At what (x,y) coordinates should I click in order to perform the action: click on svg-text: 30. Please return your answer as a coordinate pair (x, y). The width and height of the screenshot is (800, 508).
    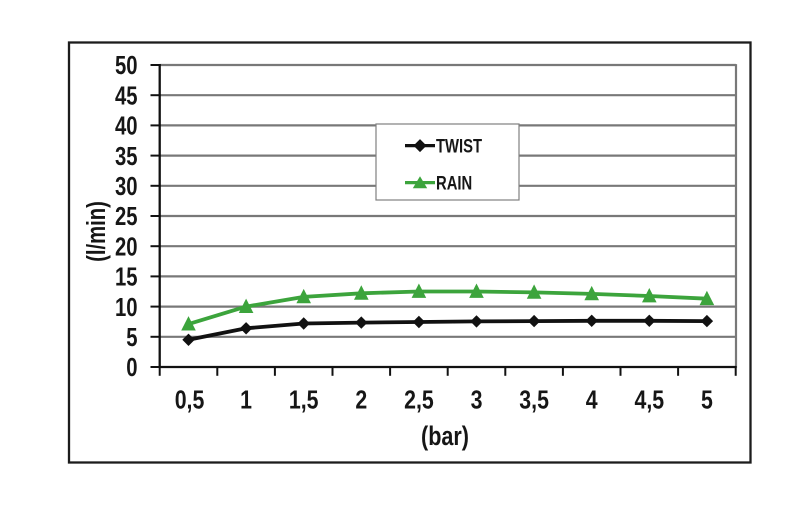
    Looking at the image, I should click on (126, 186).